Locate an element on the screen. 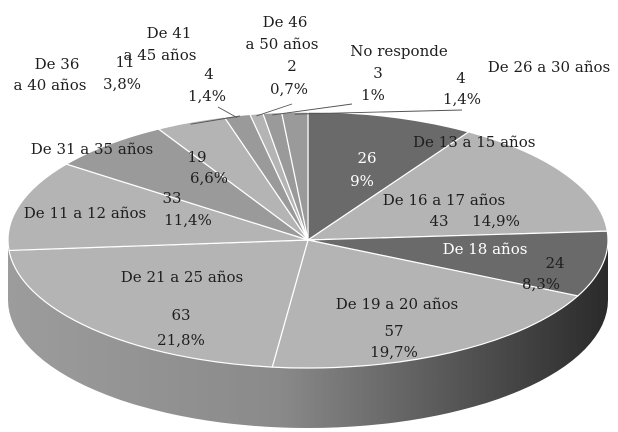 Image resolution: width=618 pixels, height=432 pixels. pie-slice-s2125 is located at coordinates (158, 303).